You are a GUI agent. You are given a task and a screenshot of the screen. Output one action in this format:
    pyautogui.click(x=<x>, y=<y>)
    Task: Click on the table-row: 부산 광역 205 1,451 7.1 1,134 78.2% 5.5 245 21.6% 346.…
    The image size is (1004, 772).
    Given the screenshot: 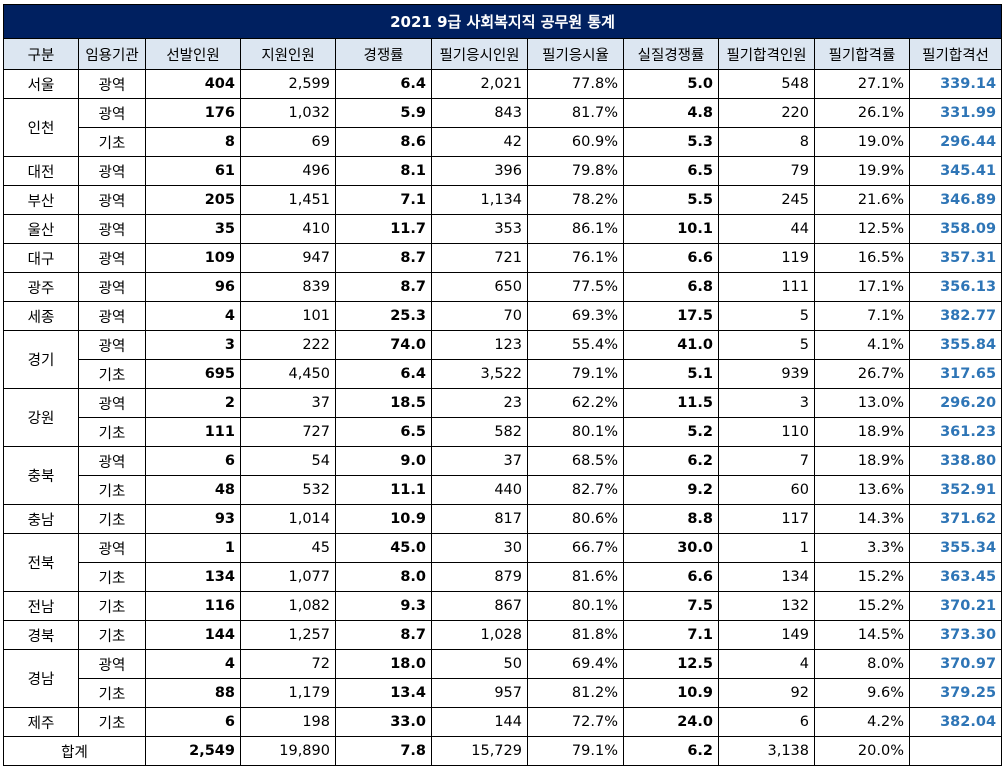 What is the action you would take?
    pyautogui.click(x=503, y=200)
    